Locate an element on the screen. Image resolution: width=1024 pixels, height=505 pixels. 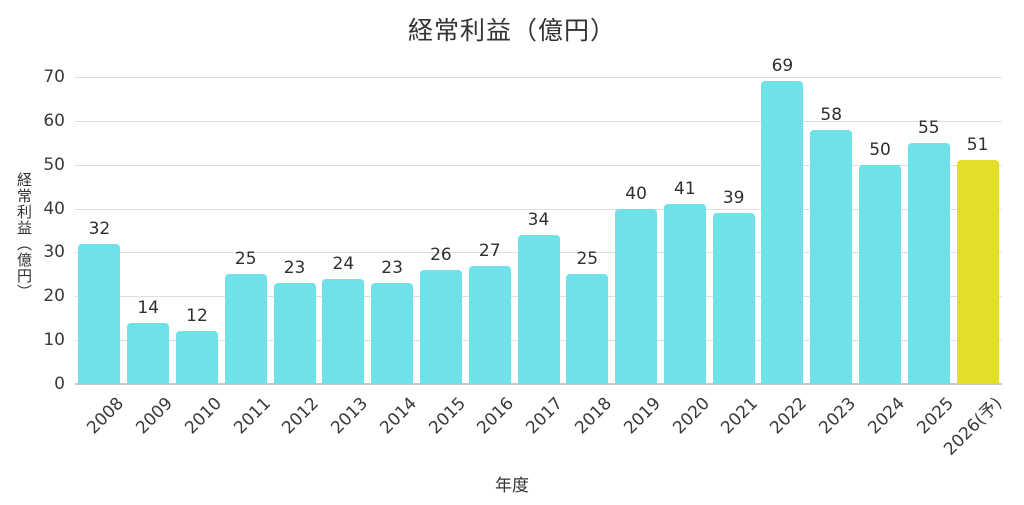
bar-2008 is located at coordinates (99, 313).